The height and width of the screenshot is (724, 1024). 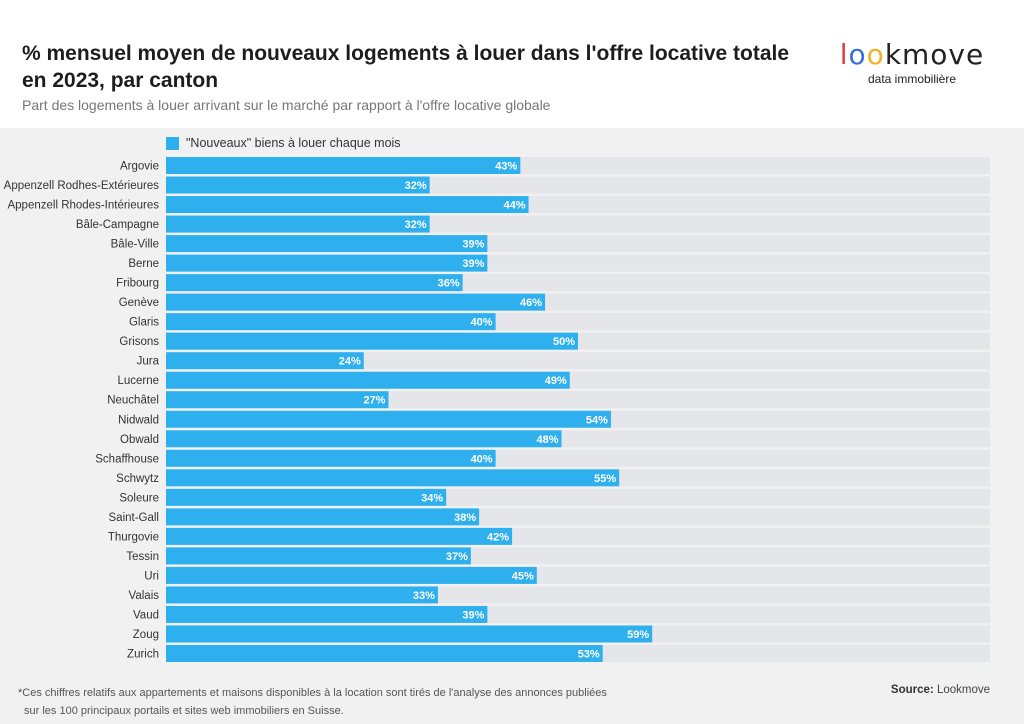 What do you see at coordinates (133, 537) in the screenshot?
I see `category-label: Thurgovie` at bounding box center [133, 537].